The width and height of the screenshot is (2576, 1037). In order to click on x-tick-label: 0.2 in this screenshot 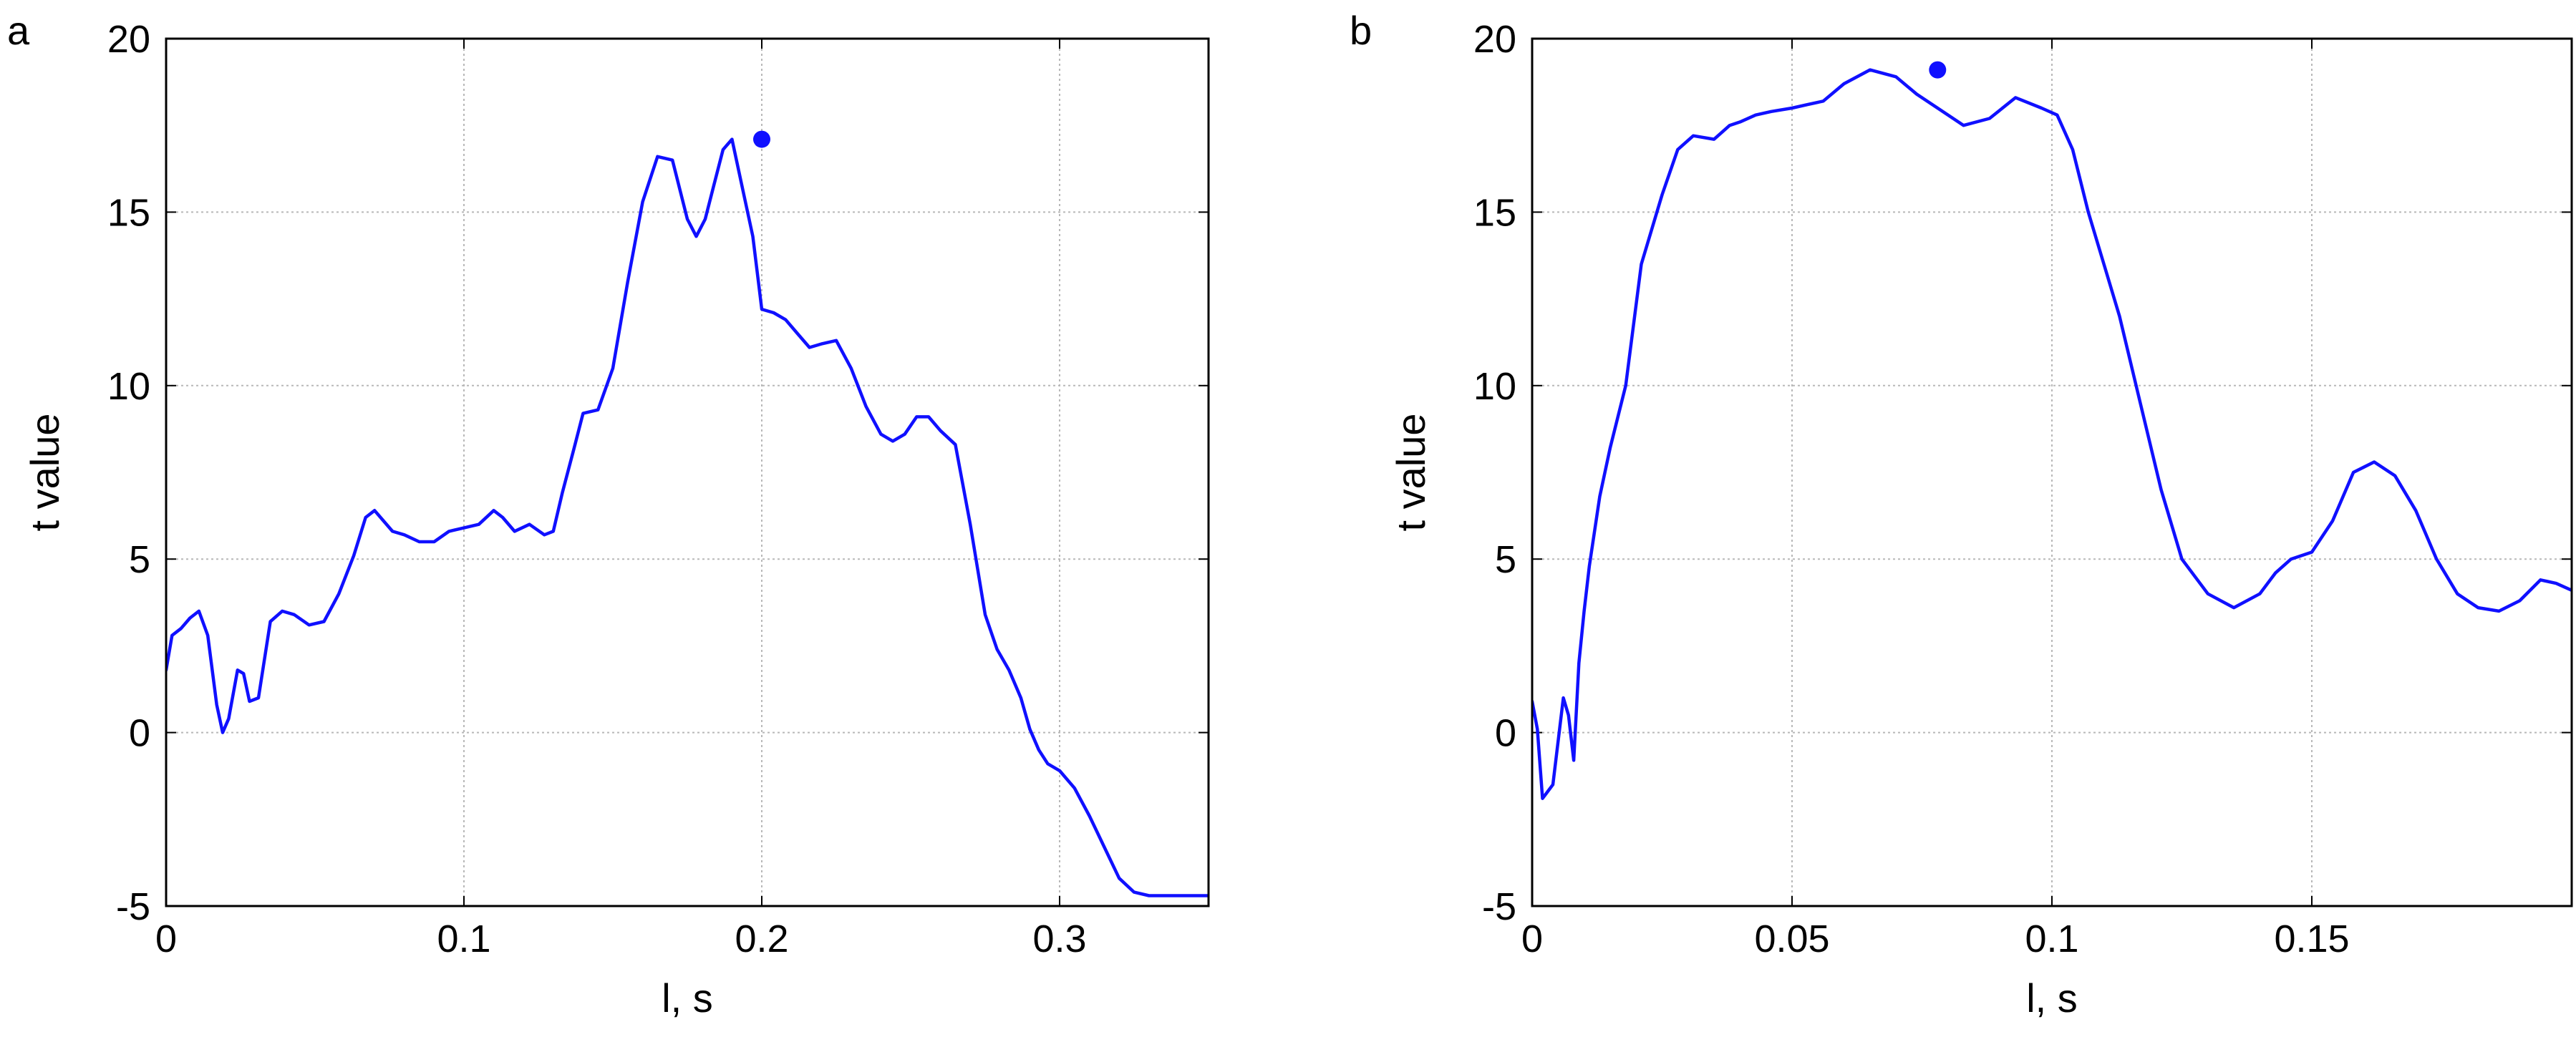, I will do `click(761, 938)`.